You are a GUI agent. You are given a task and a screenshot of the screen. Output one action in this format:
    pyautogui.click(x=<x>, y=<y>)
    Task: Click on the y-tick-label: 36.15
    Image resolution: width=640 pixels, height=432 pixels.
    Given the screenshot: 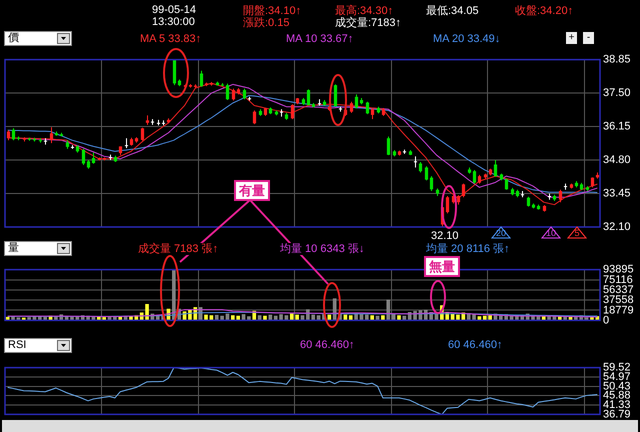 What is the action you would take?
    pyautogui.click(x=617, y=126)
    